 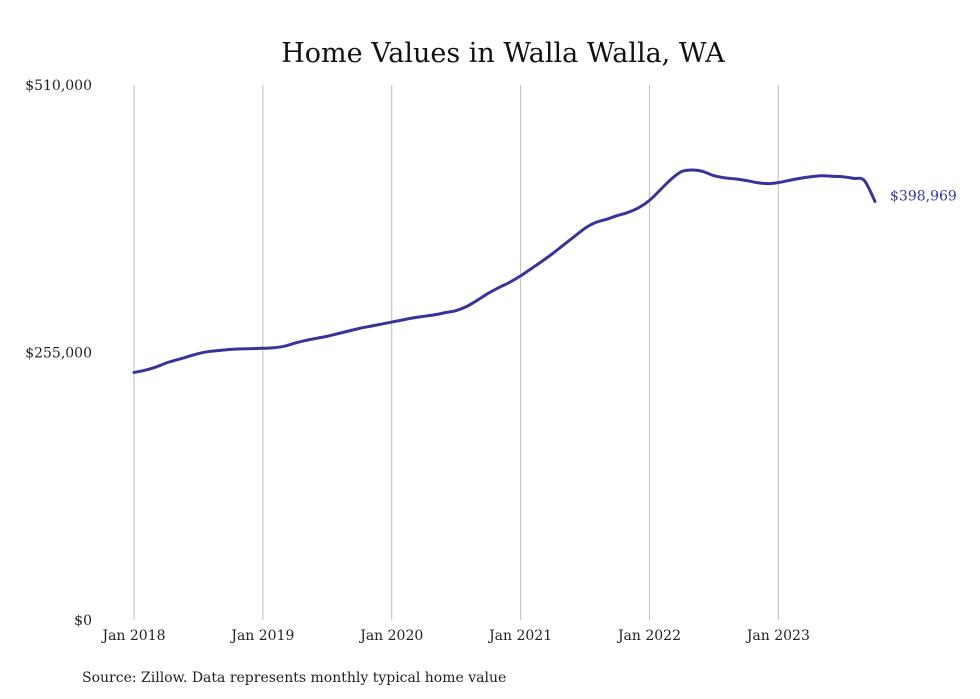 What do you see at coordinates (648, 636) in the screenshot?
I see `x-tick-label: Jan 2022` at bounding box center [648, 636].